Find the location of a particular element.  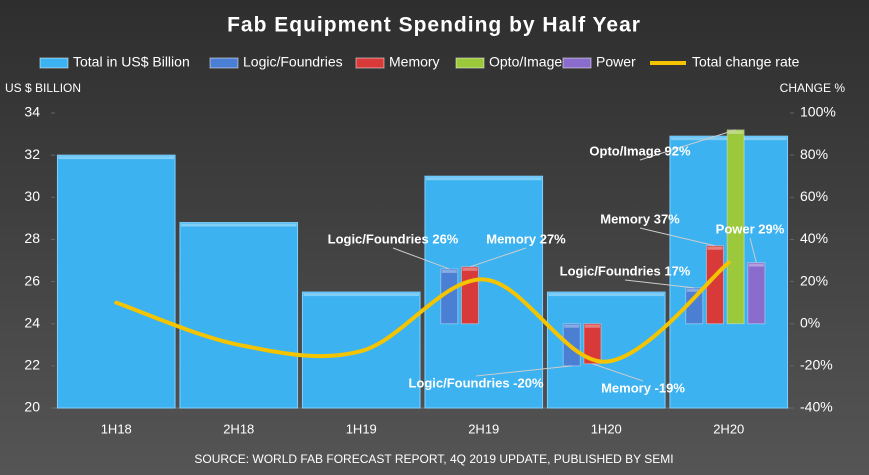

x-tick-label: 1H20 is located at coordinates (606, 428).